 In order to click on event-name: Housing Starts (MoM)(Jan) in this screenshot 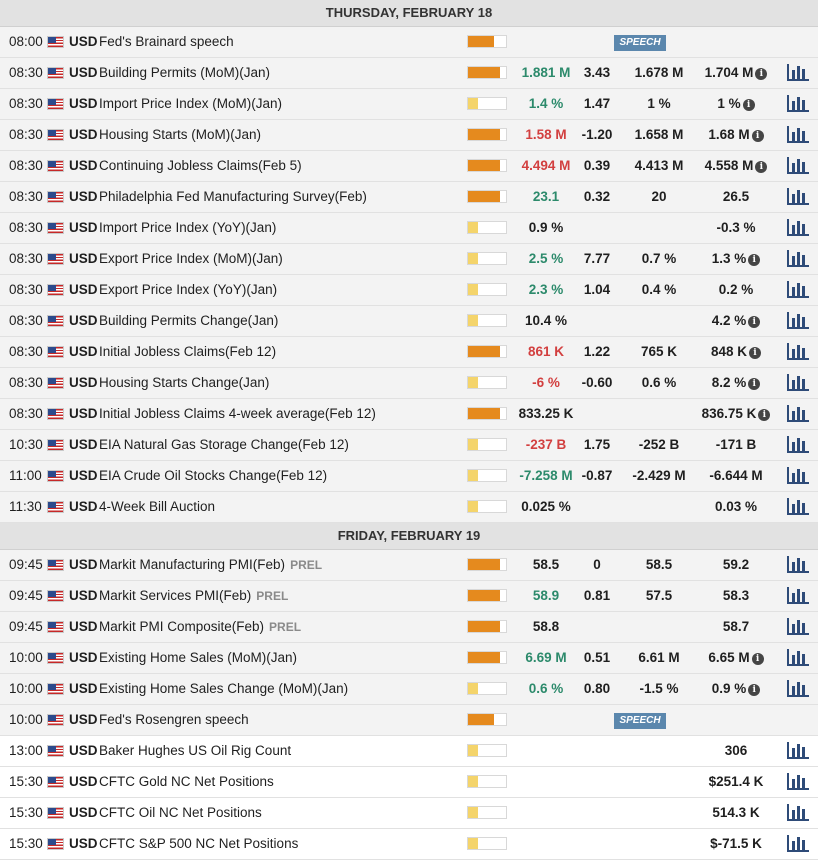, I will do `click(180, 135)`.